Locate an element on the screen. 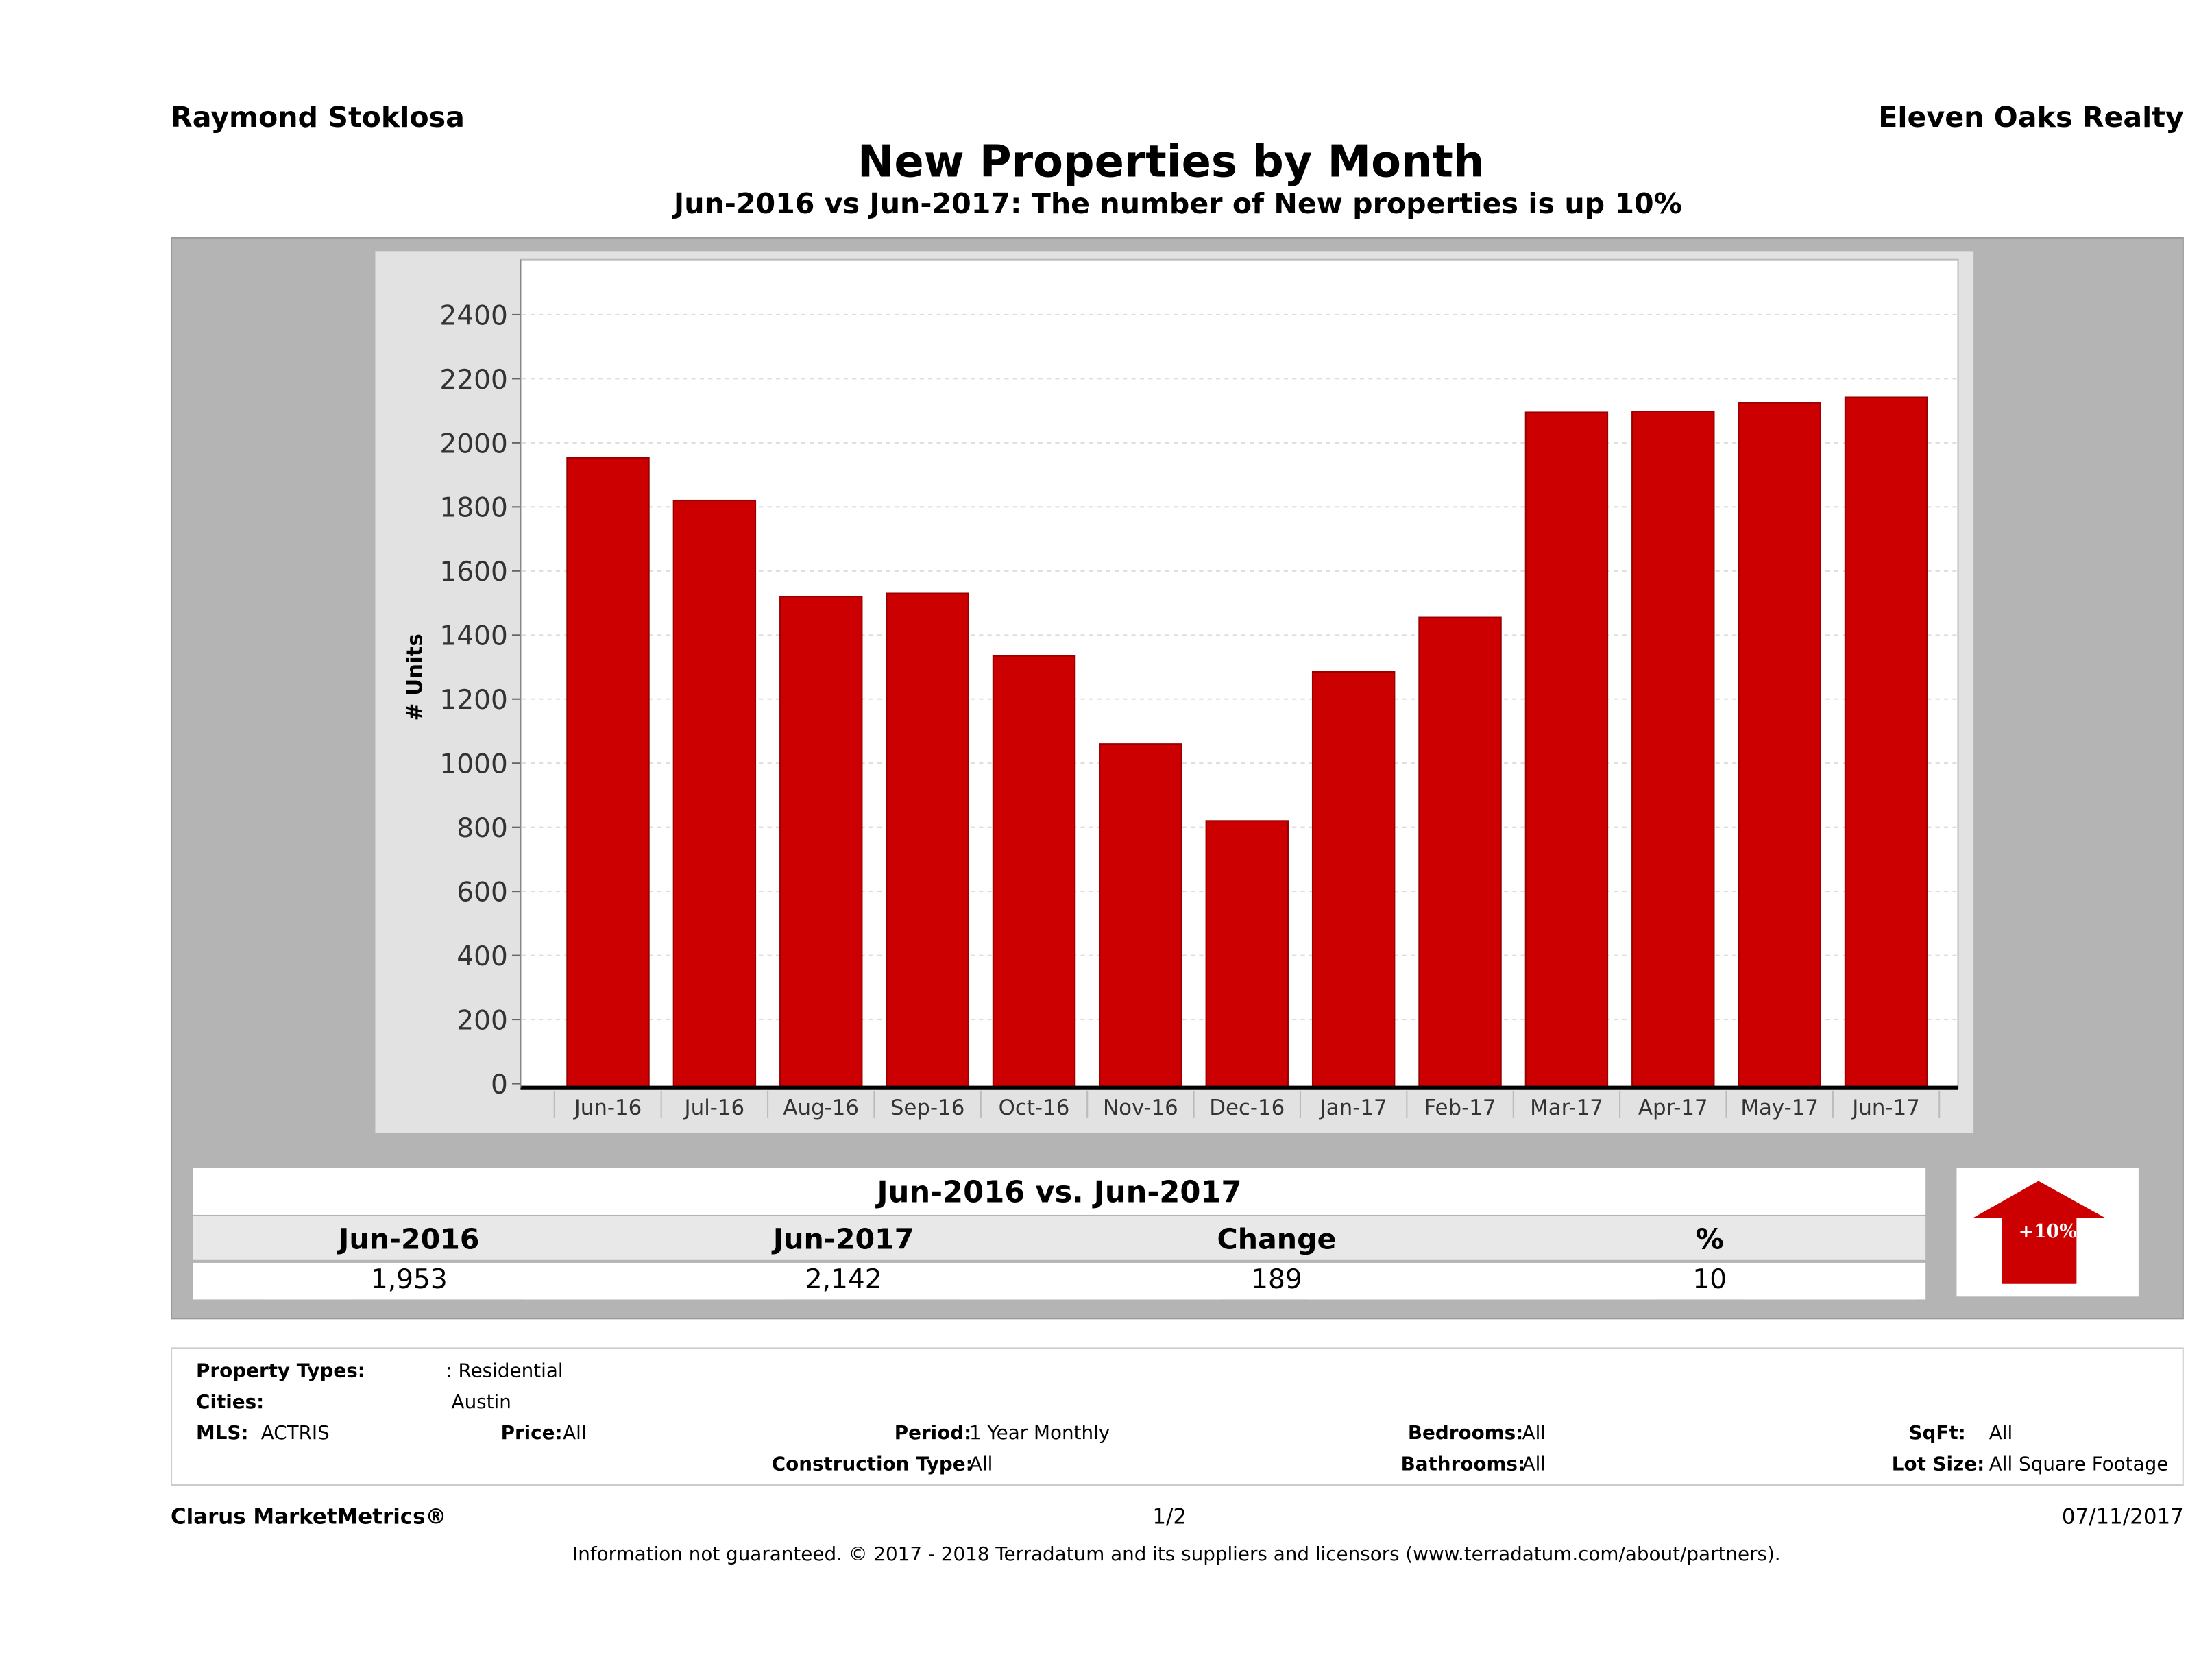  x-tick-label: Feb-17 is located at coordinates (1460, 1108).